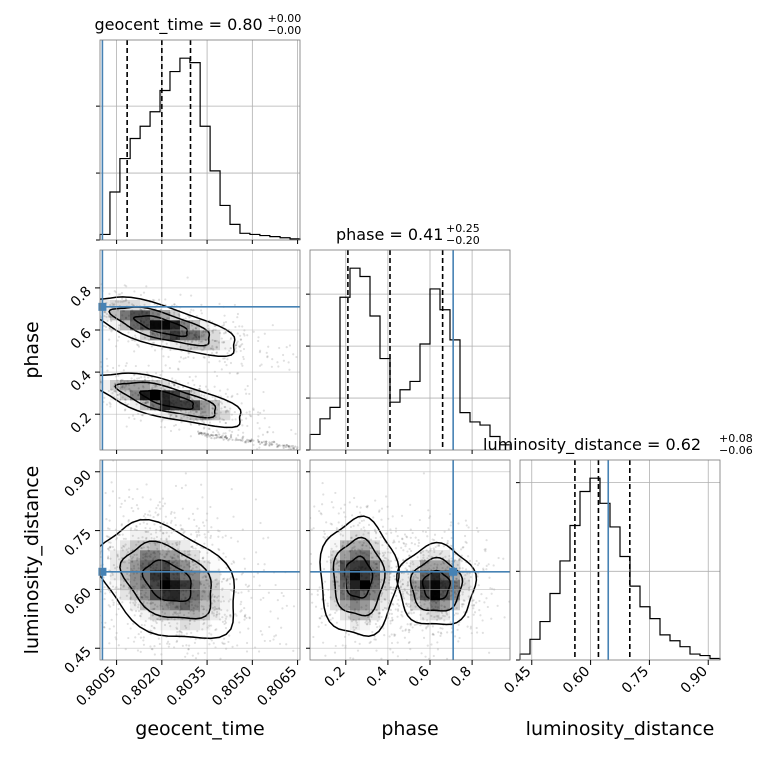  What do you see at coordinates (389, 234) in the screenshot?
I see `title-text: phase = 0.41` at bounding box center [389, 234].